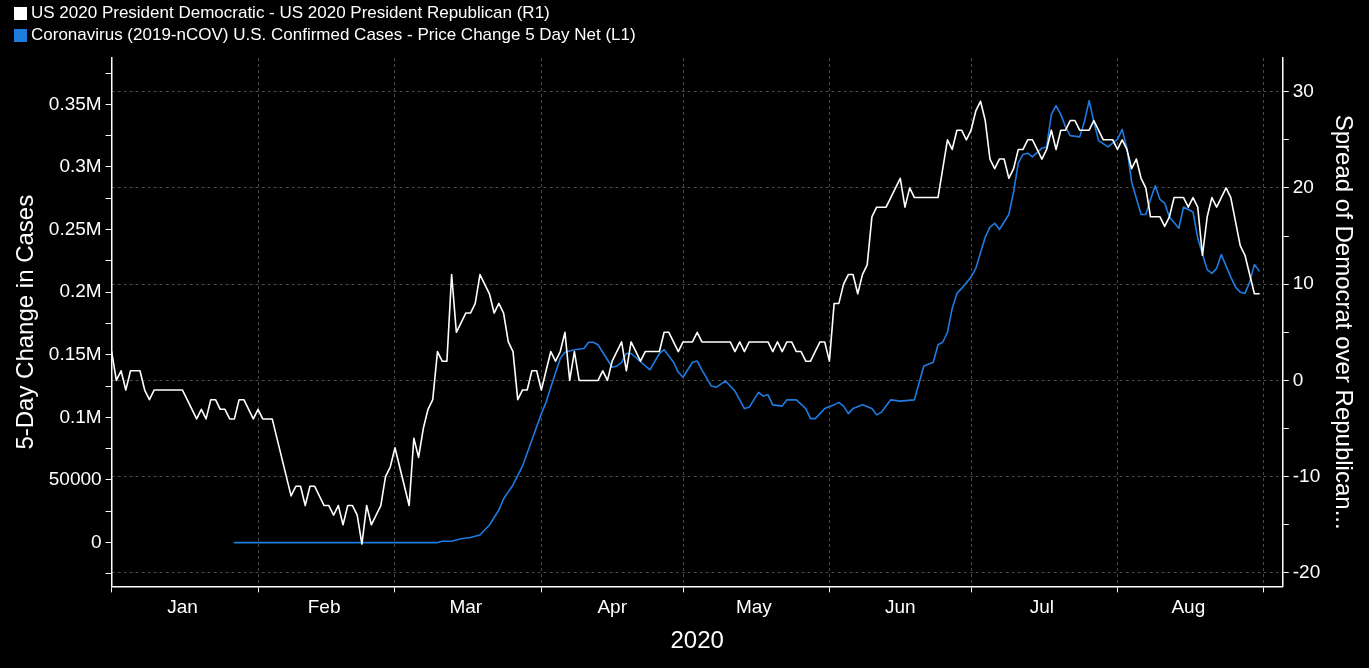 This screenshot has width=1369, height=668. I want to click on x-tick-label: Mar, so click(466, 607).